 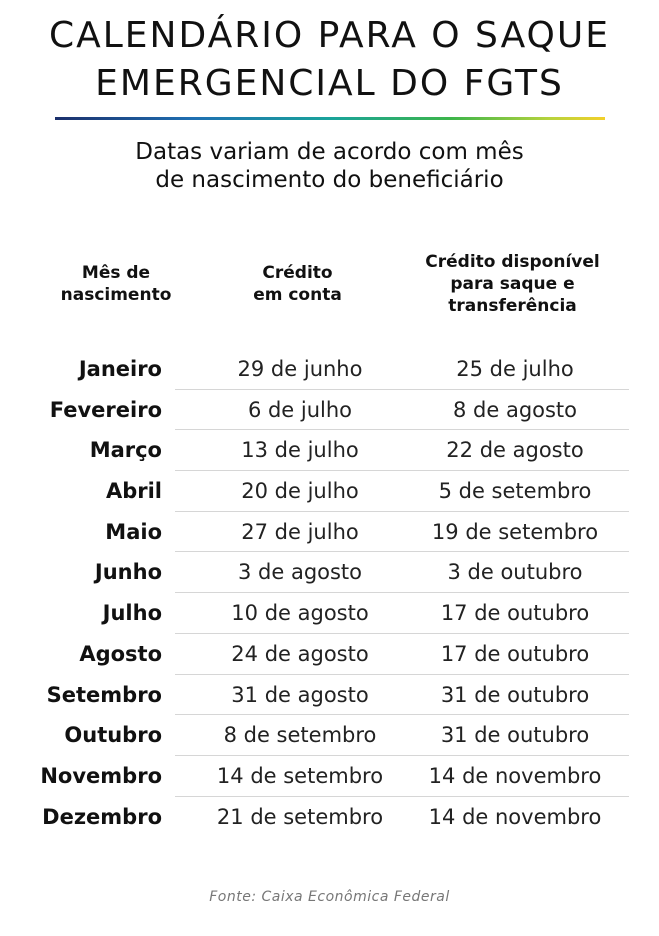 What do you see at coordinates (329, 897) in the screenshot?
I see `source-credit: Fonte: Caixa Econômica Federal` at bounding box center [329, 897].